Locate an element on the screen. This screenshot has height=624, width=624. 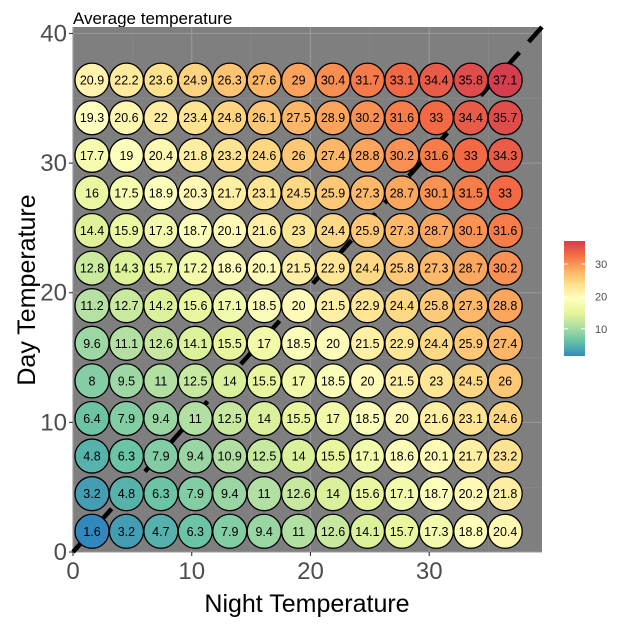
bubble-label: 23.2 is located at coordinates (505, 457).